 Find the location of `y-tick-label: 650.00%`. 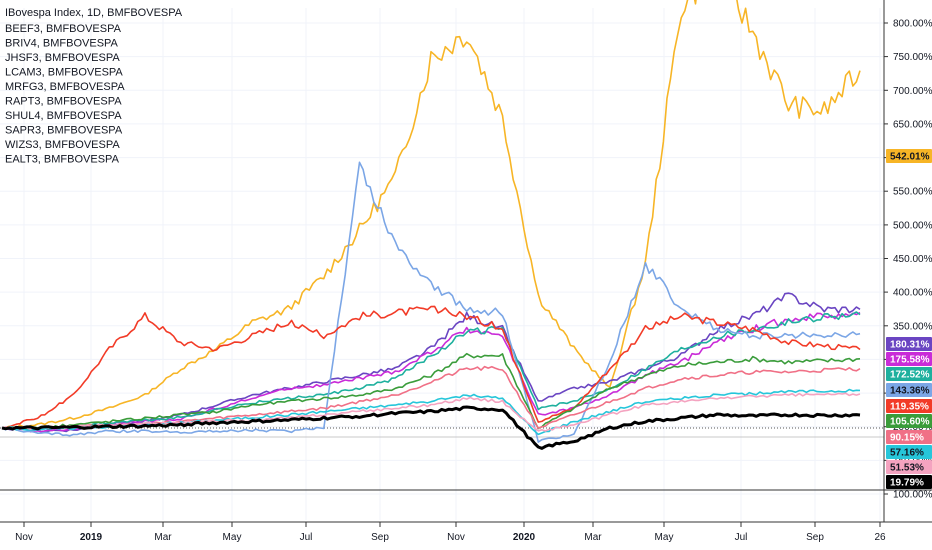

y-tick-label: 650.00% is located at coordinates (912, 124).